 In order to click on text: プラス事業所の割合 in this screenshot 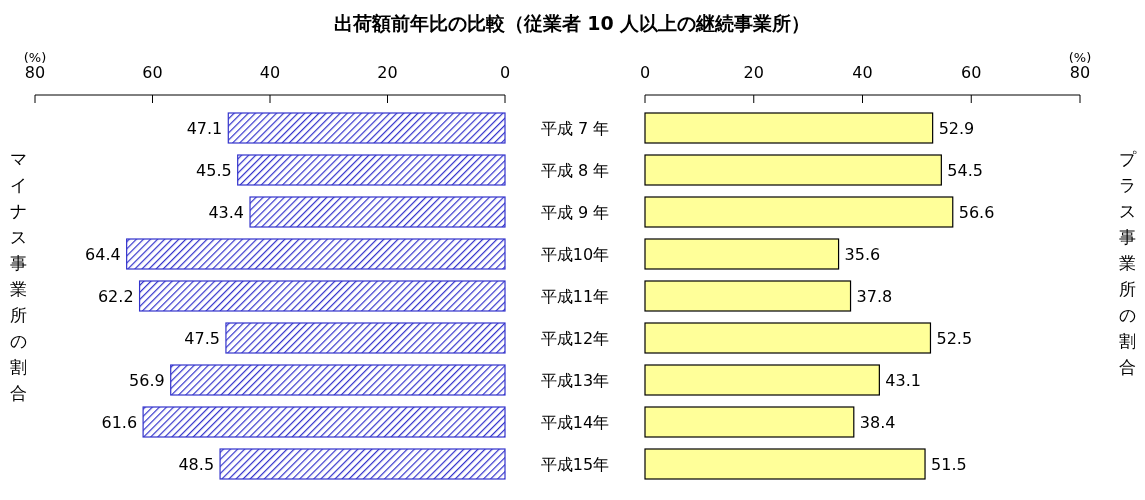, I will do `click(1127, 263)`.